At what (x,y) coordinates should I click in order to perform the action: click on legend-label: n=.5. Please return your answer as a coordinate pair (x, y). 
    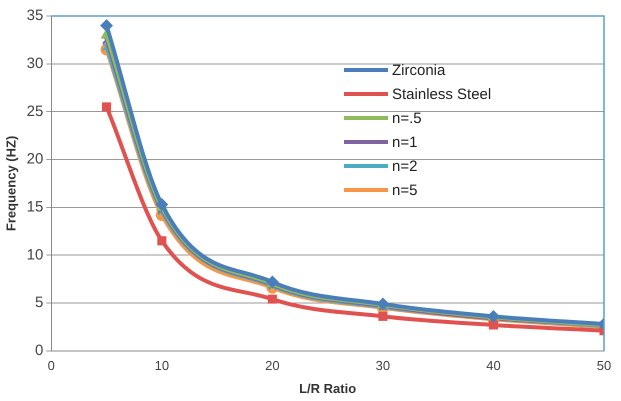
    Looking at the image, I should click on (407, 118).